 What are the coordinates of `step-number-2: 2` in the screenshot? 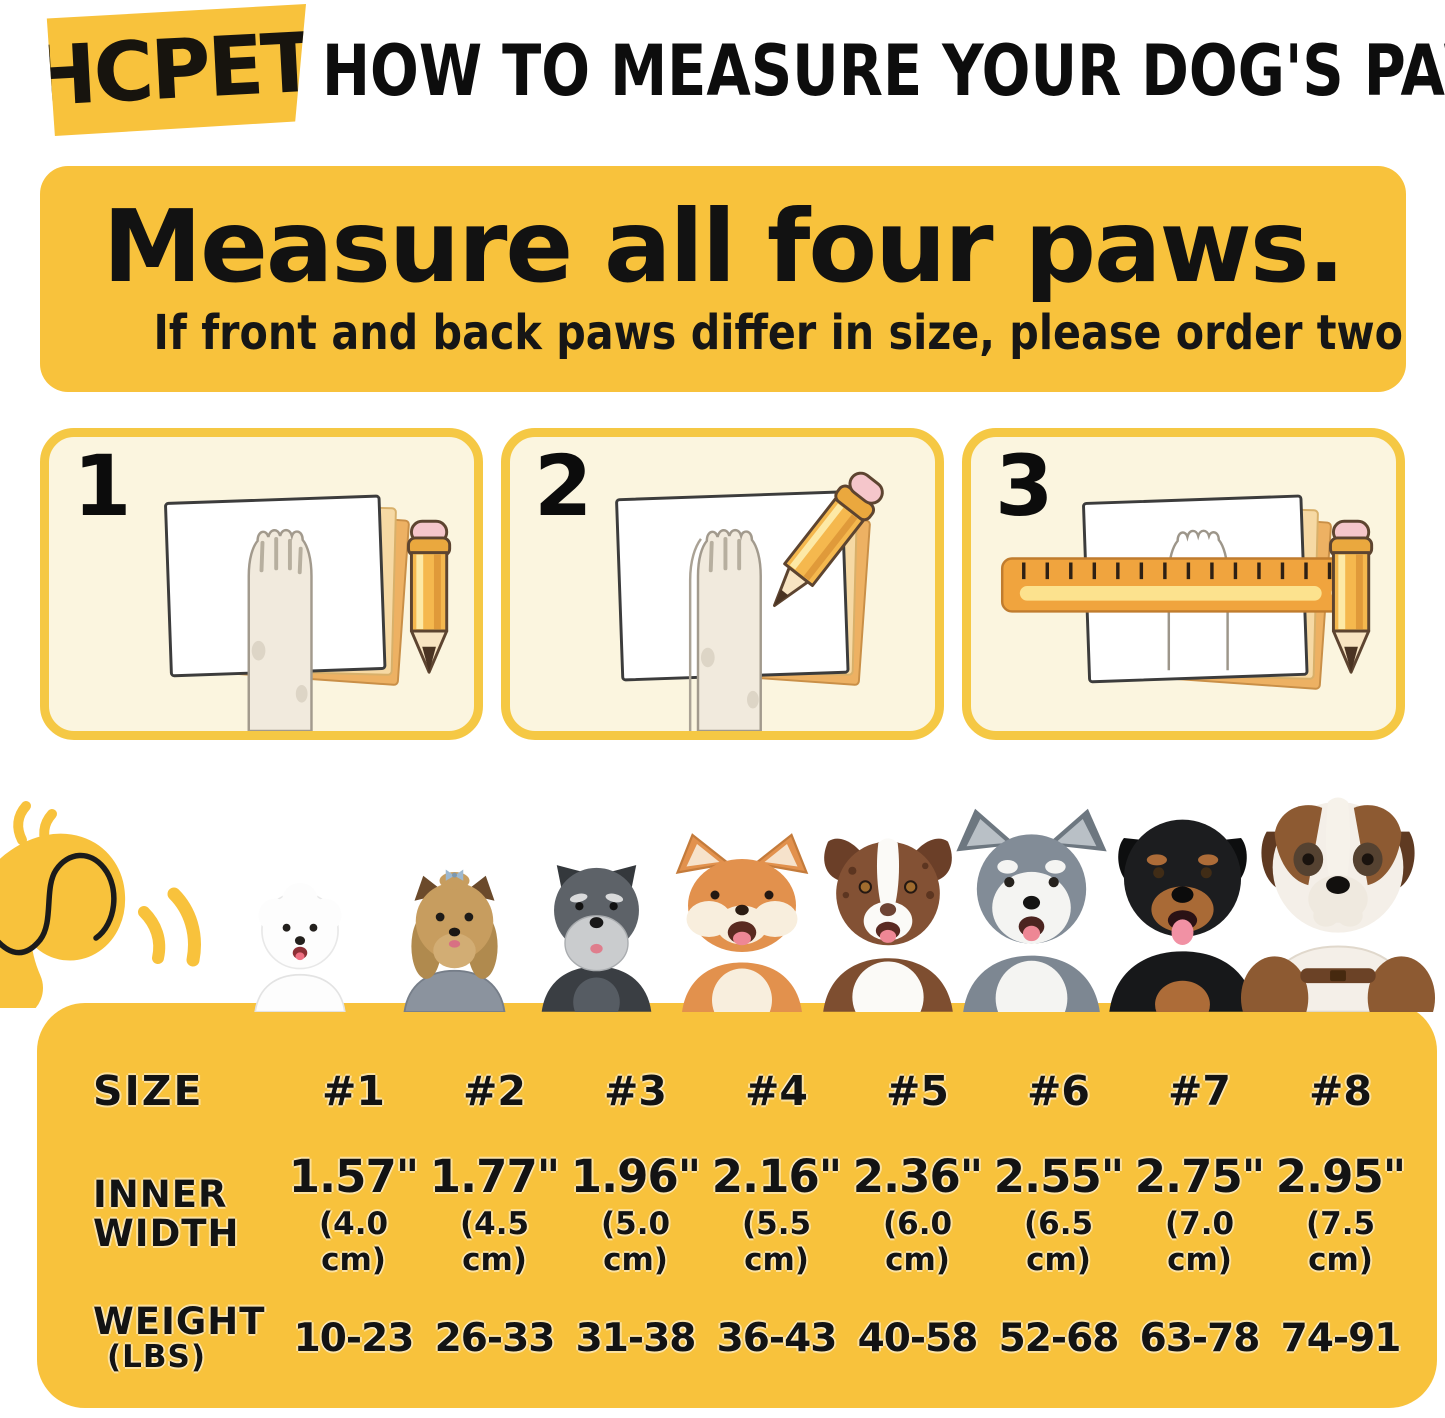 It's located at (563, 486).